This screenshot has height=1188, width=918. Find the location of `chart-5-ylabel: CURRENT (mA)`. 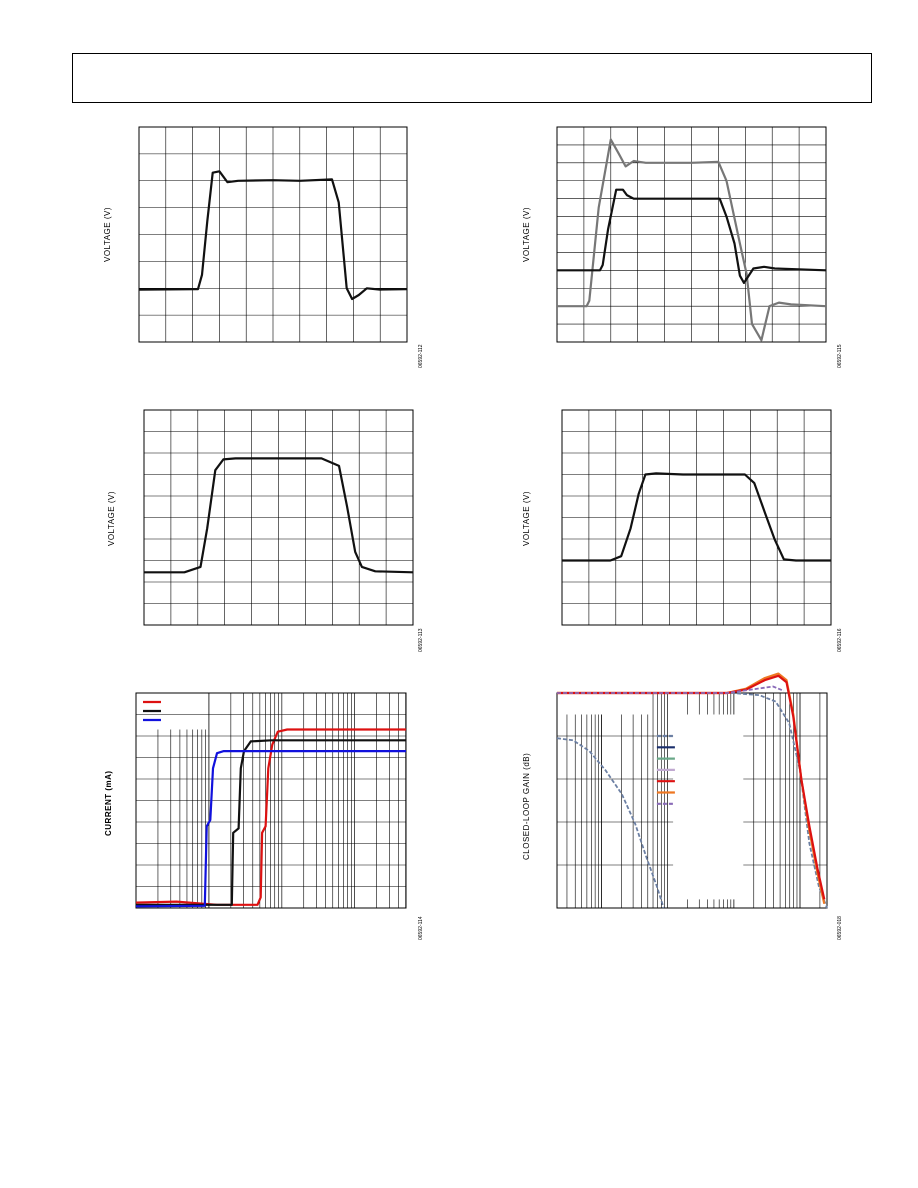

chart-5-ylabel: CURRENT (mA) is located at coordinates (108, 803).